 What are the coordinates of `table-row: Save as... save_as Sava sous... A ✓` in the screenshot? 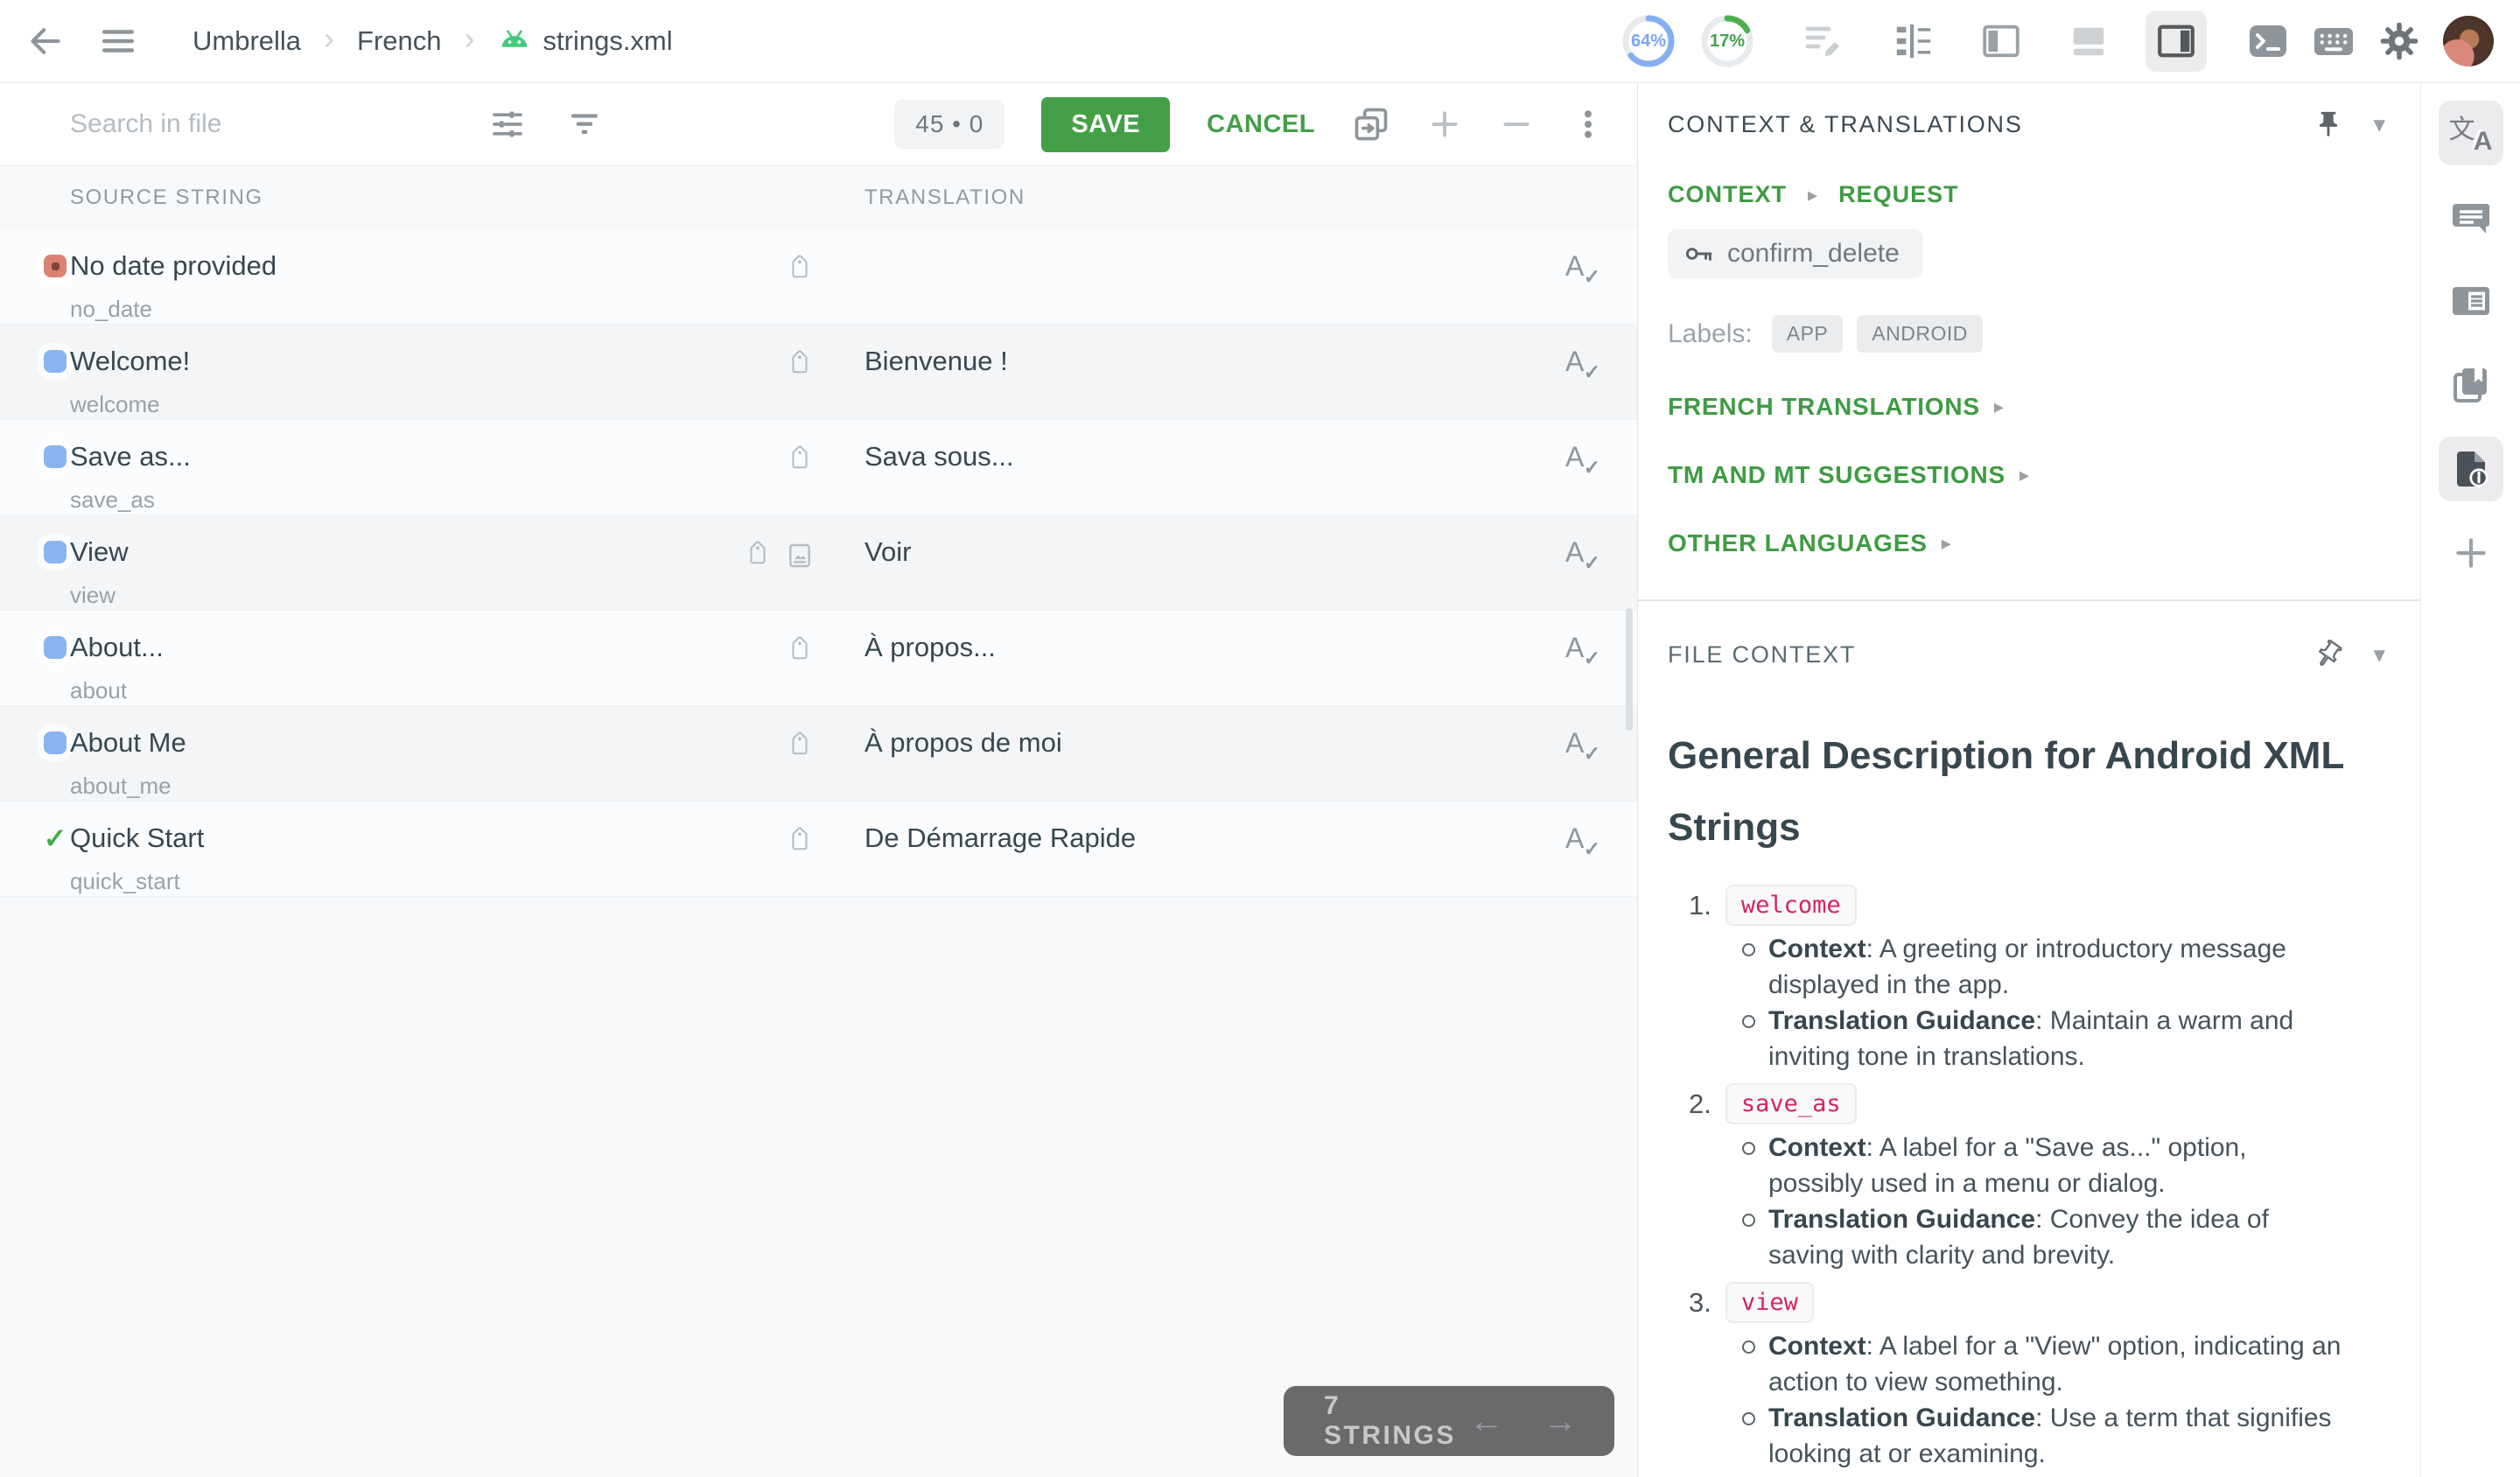 It's located at (818, 467).